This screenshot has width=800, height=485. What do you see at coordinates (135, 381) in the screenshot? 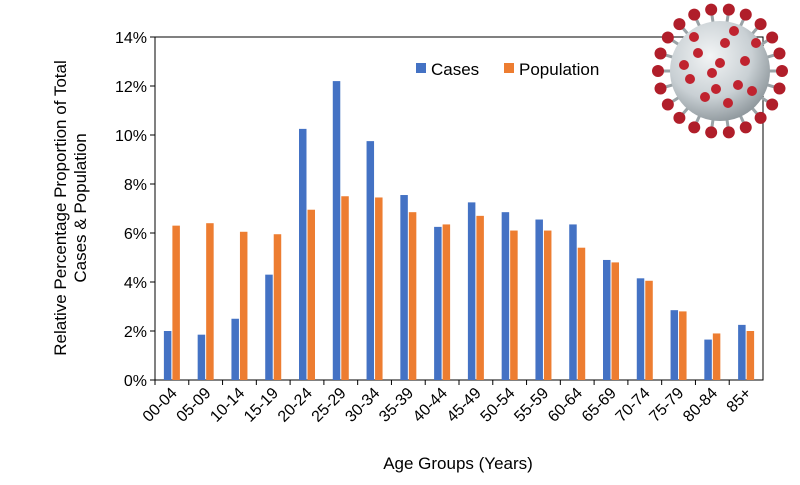
I see `y-tick-label: 0%` at bounding box center [135, 381].